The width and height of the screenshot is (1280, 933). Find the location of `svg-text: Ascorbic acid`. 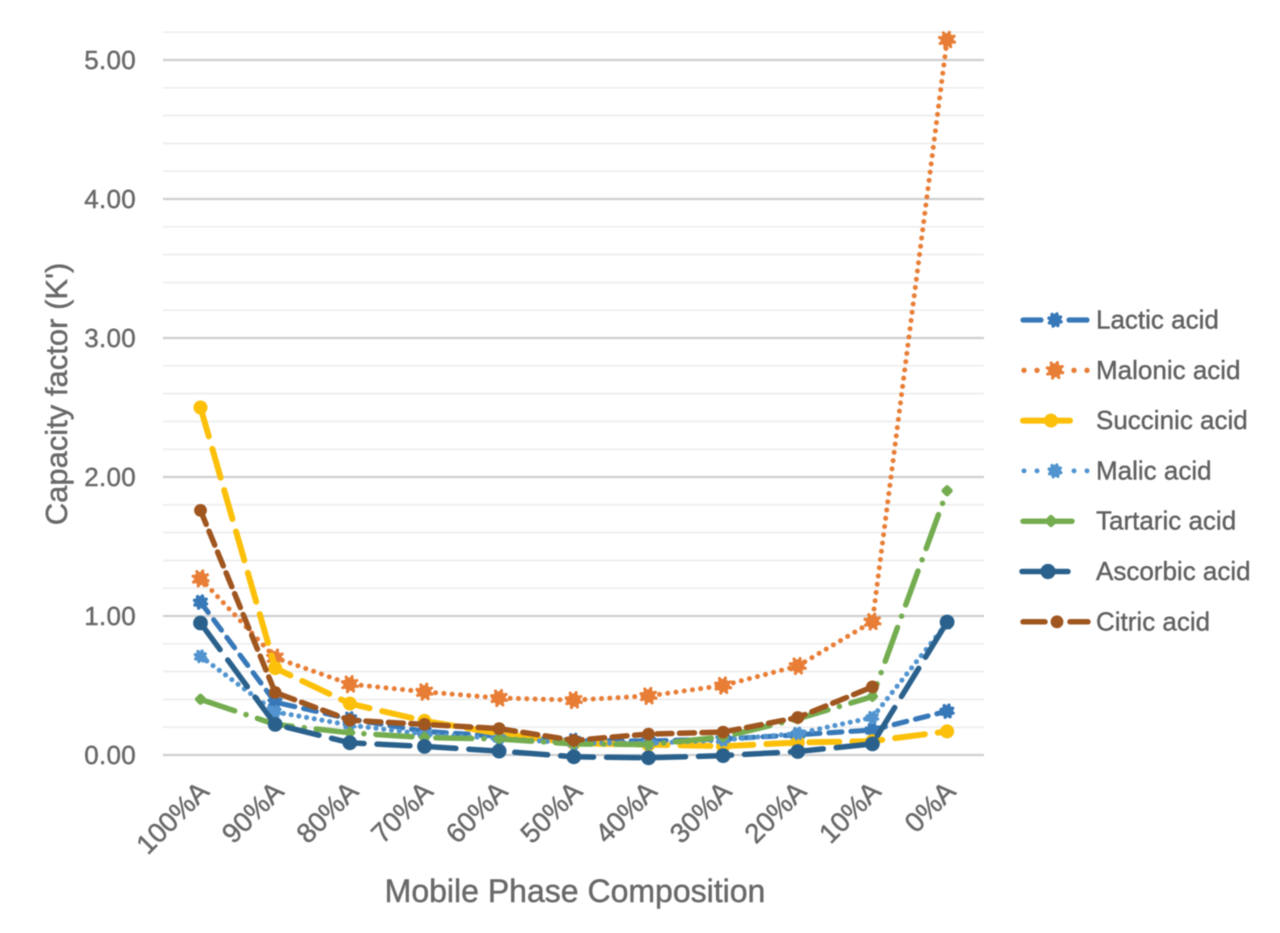

svg-text: Ascorbic acid is located at coordinates (1173, 571).